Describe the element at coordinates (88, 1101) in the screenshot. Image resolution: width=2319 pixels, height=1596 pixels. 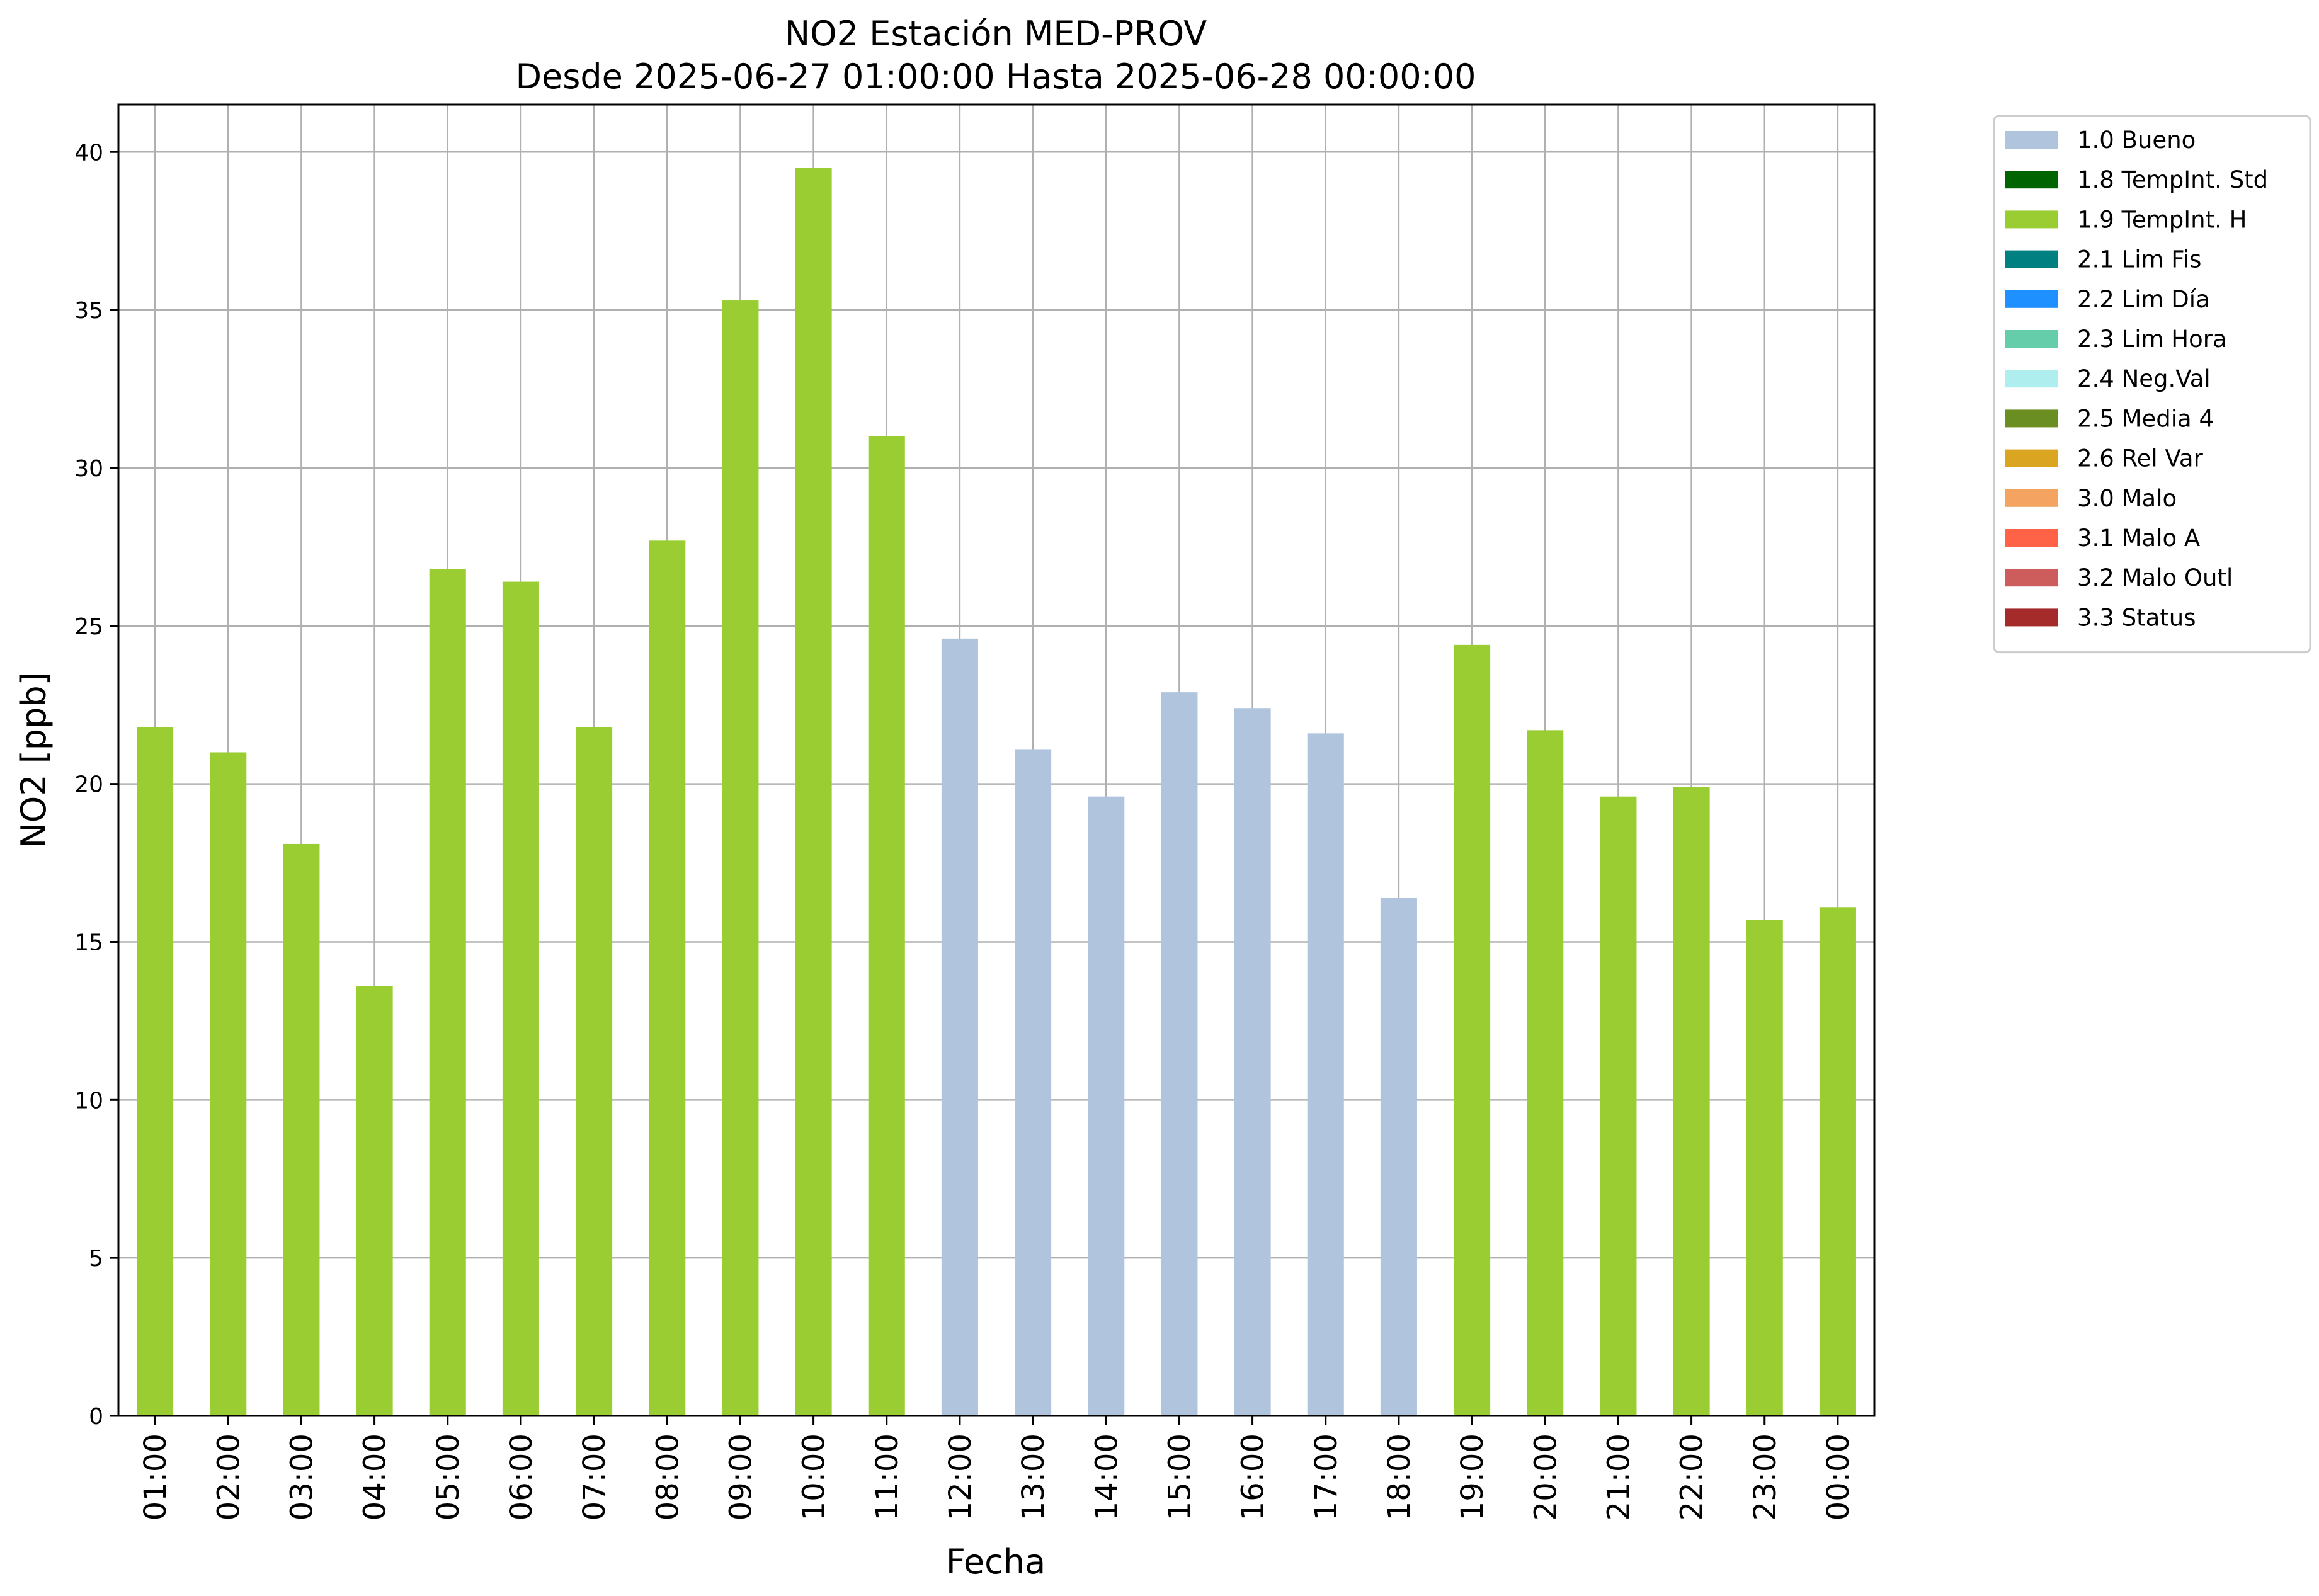
I see `y-tick-label: 10` at that location.